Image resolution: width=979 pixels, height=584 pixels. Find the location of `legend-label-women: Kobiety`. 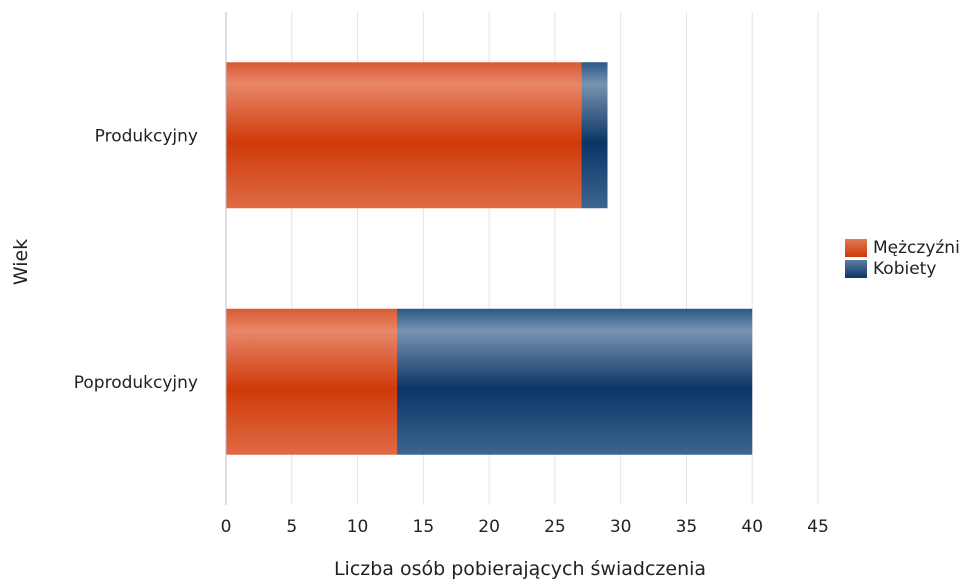

legend-label-women: Kobiety is located at coordinates (905, 268).